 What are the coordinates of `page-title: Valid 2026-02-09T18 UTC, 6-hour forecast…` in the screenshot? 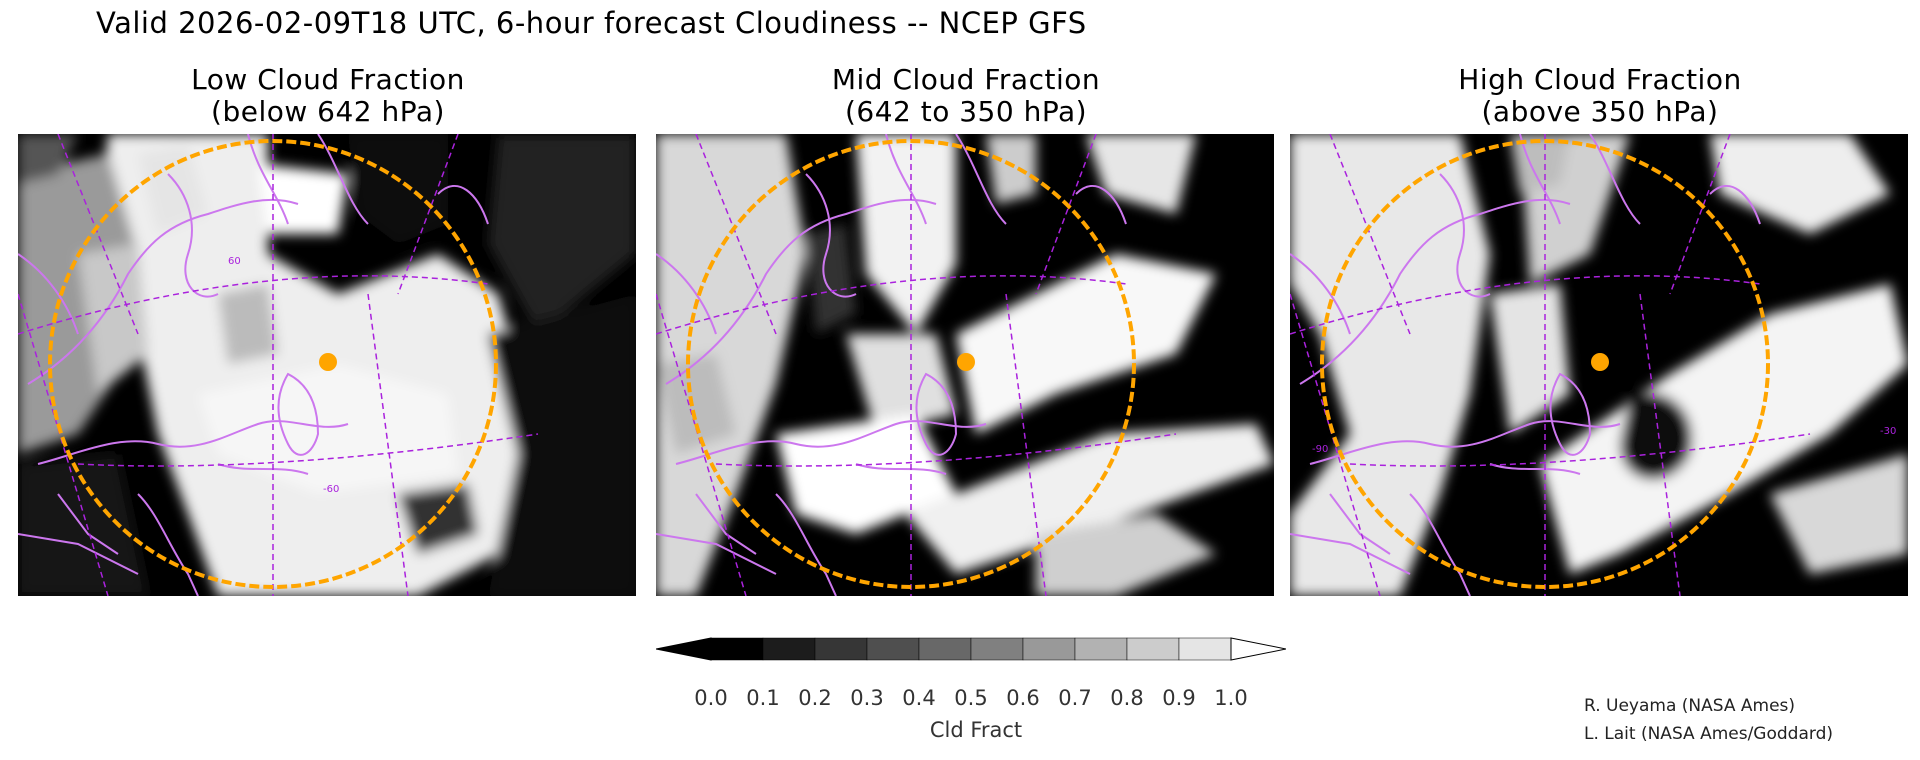 It's located at (591, 23).